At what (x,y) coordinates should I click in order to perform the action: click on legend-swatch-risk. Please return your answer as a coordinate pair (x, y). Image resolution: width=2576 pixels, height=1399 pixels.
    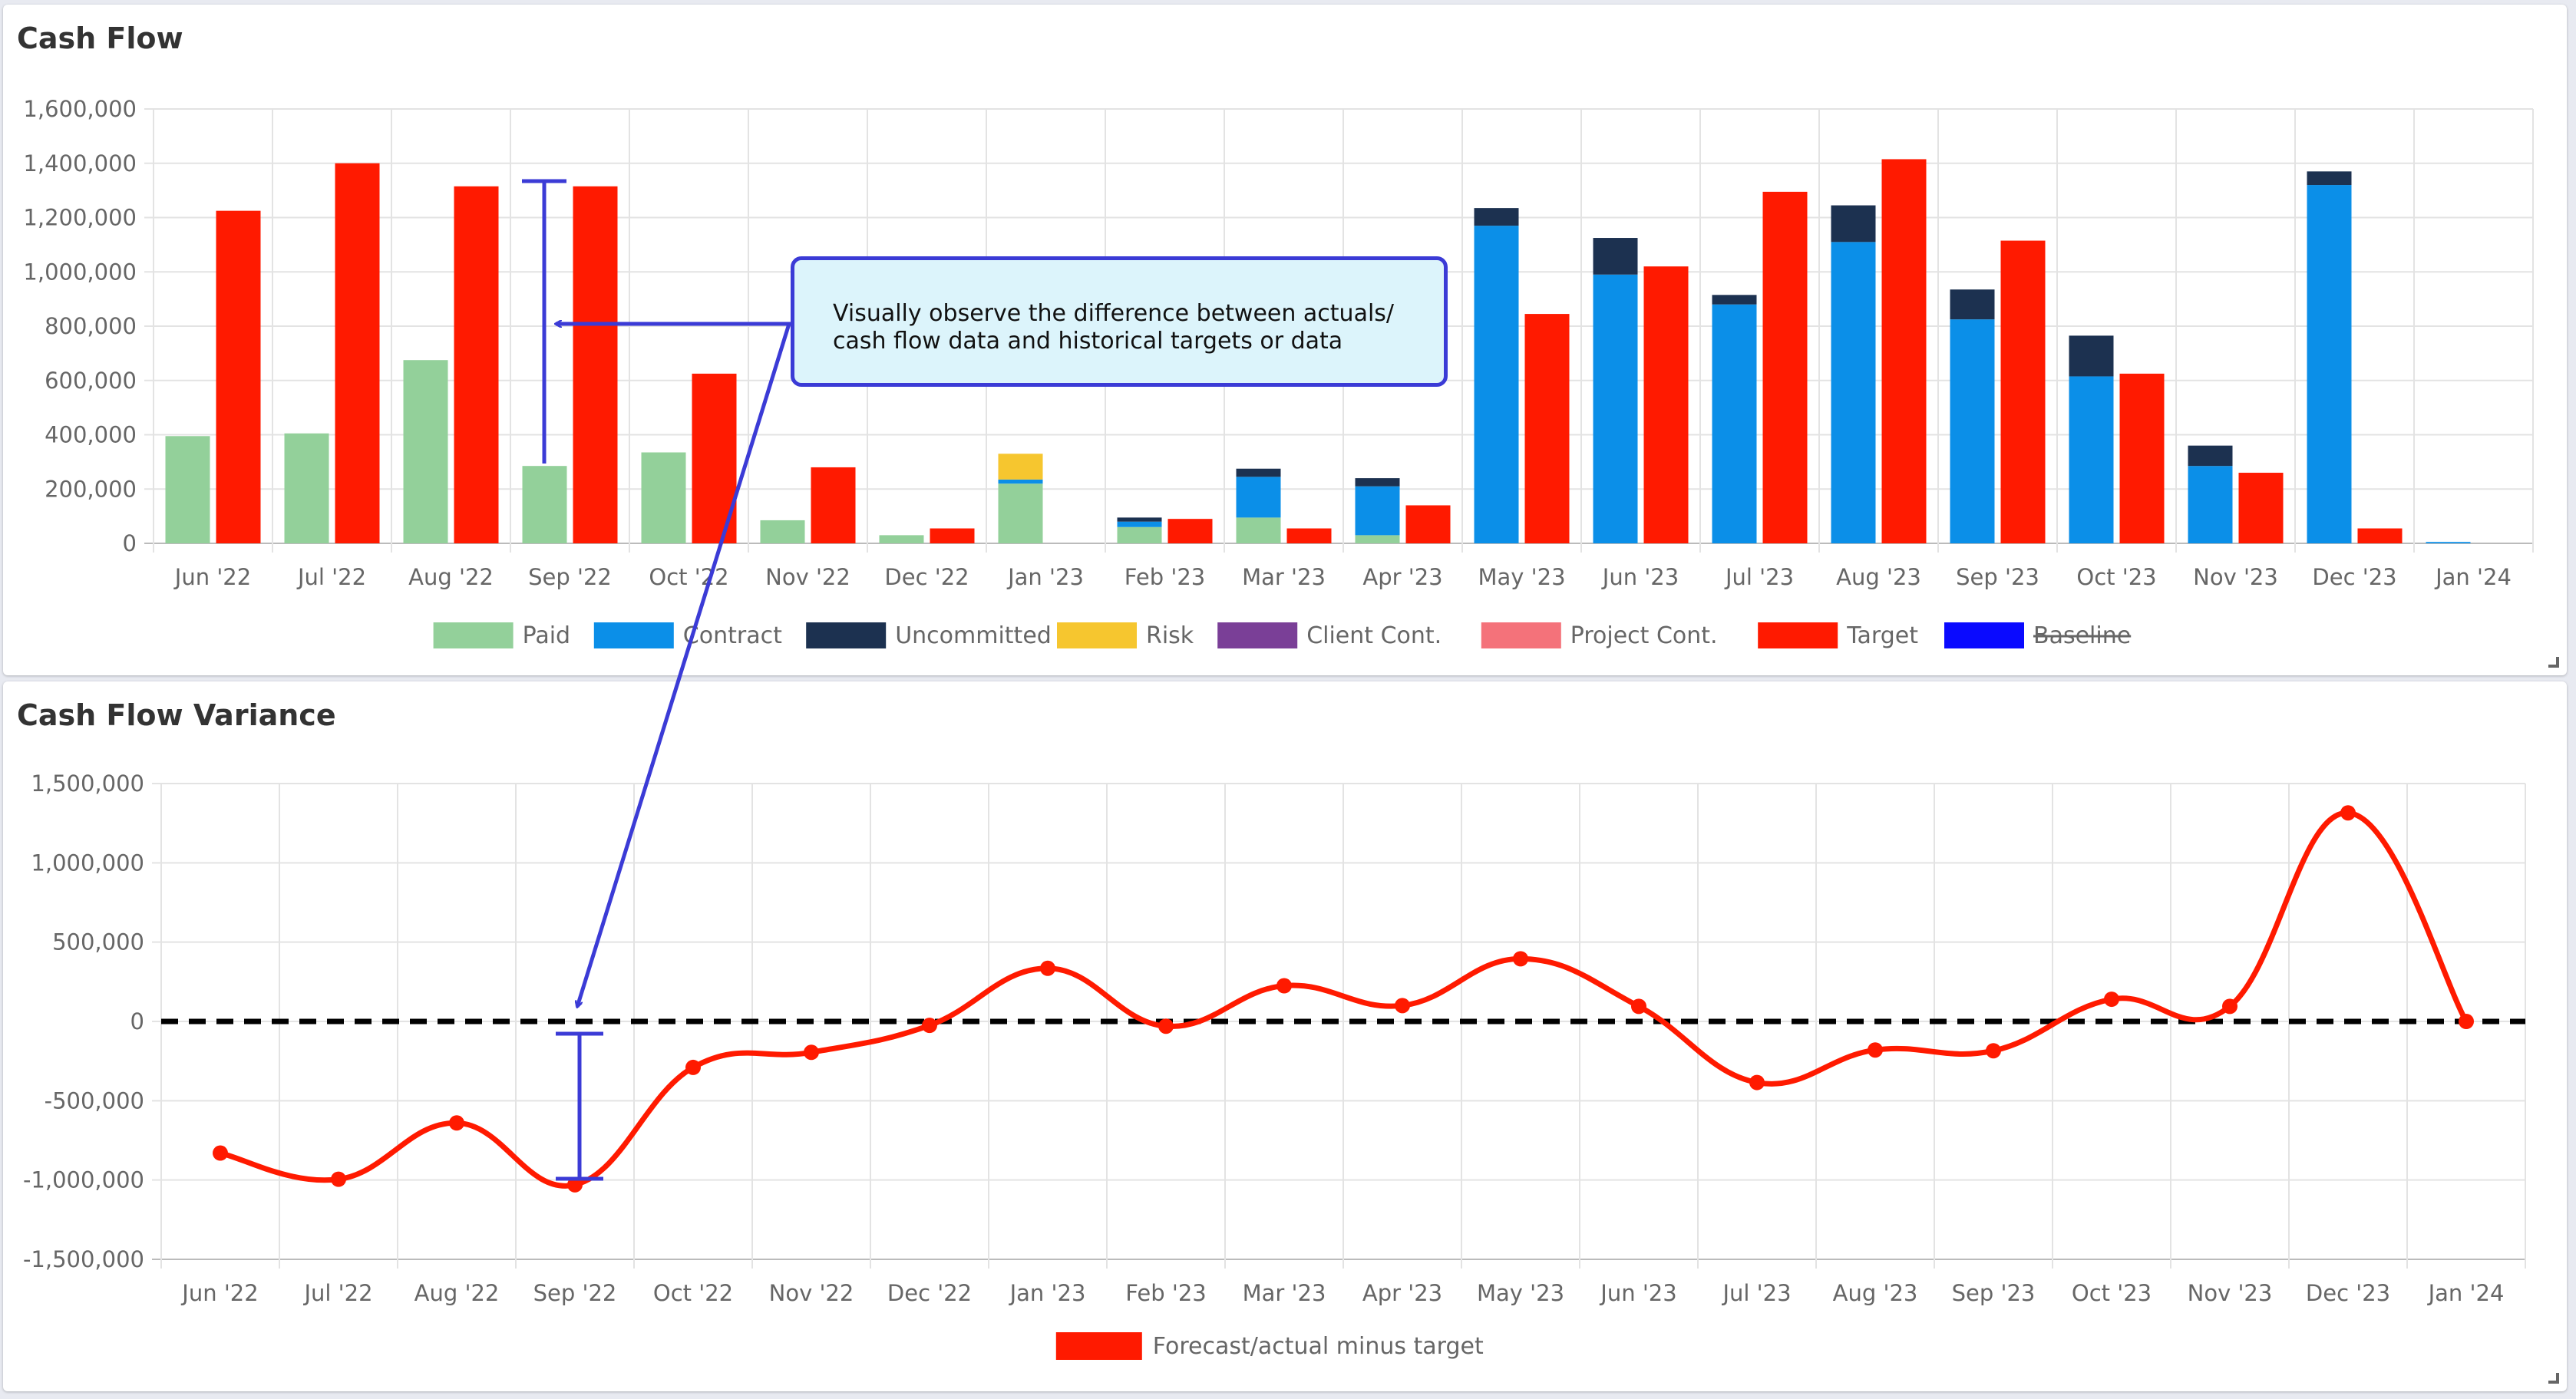
    Looking at the image, I should click on (1097, 635).